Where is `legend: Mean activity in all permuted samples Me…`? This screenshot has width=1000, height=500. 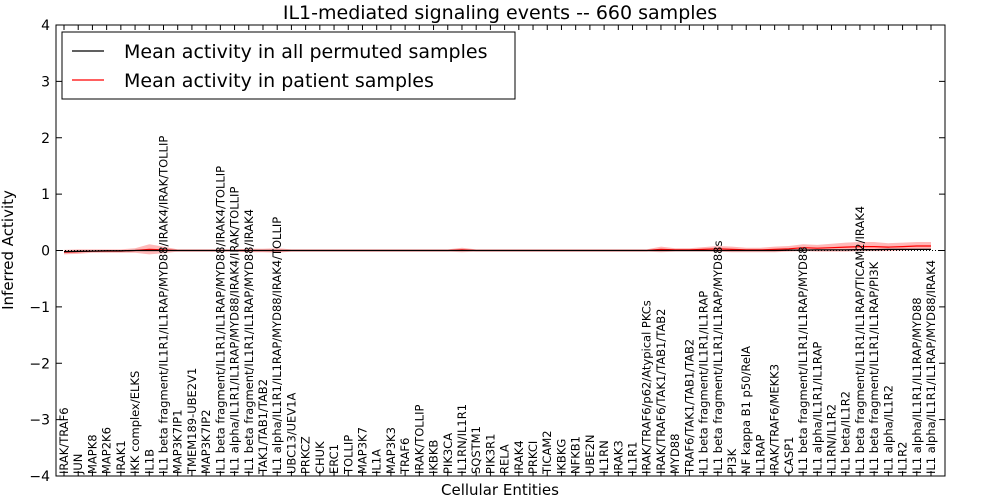 legend: Mean activity in all permuted samples Me… is located at coordinates (288, 65).